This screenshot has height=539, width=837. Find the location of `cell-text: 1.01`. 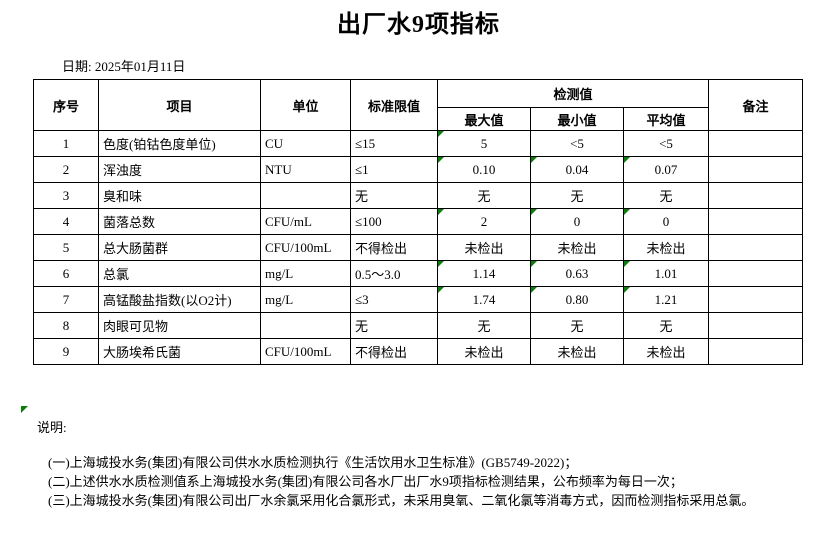

cell-text: 1.01 is located at coordinates (666, 273).